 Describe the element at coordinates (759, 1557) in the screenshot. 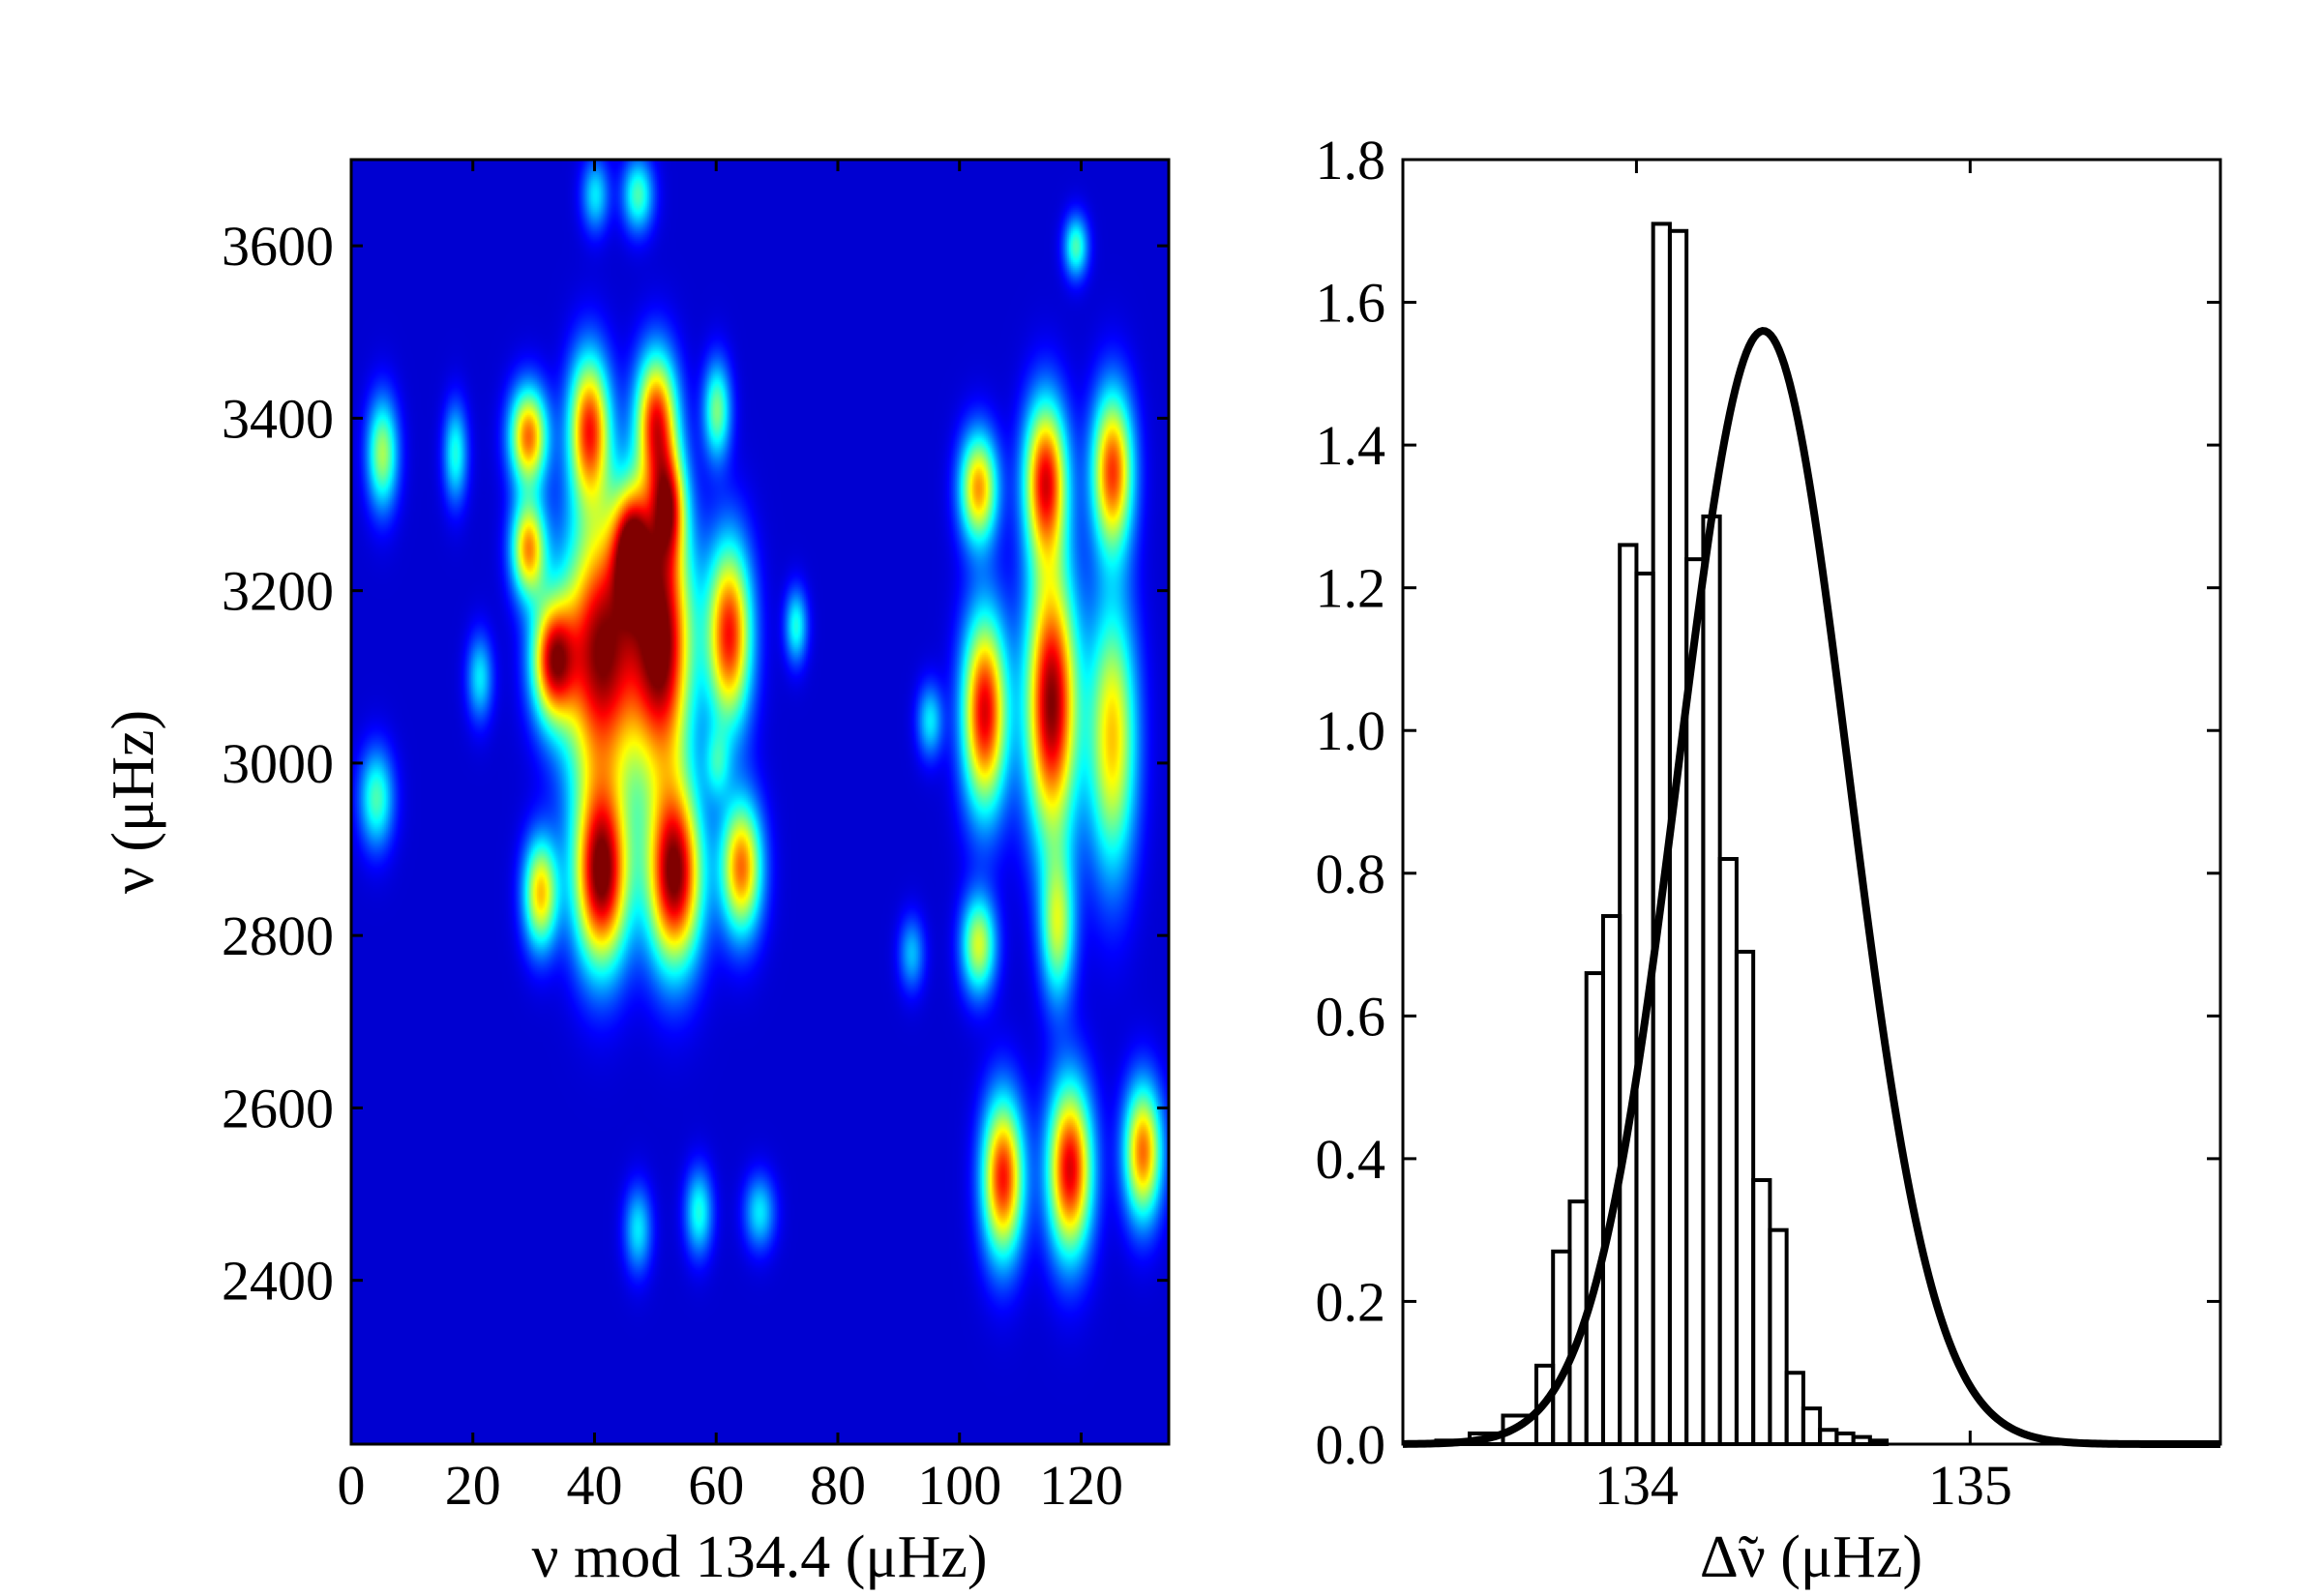

I see `heatmap-x-axis-label: ν mod 134.4 (μHz)` at that location.